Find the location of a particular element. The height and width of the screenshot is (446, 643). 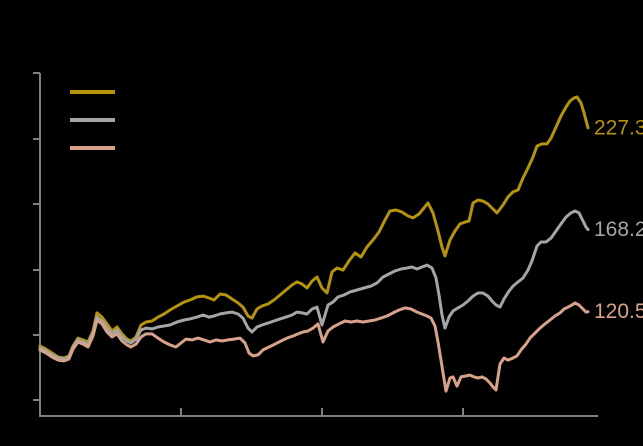

gold-series-end-label: 227.3 is located at coordinates (618, 127).